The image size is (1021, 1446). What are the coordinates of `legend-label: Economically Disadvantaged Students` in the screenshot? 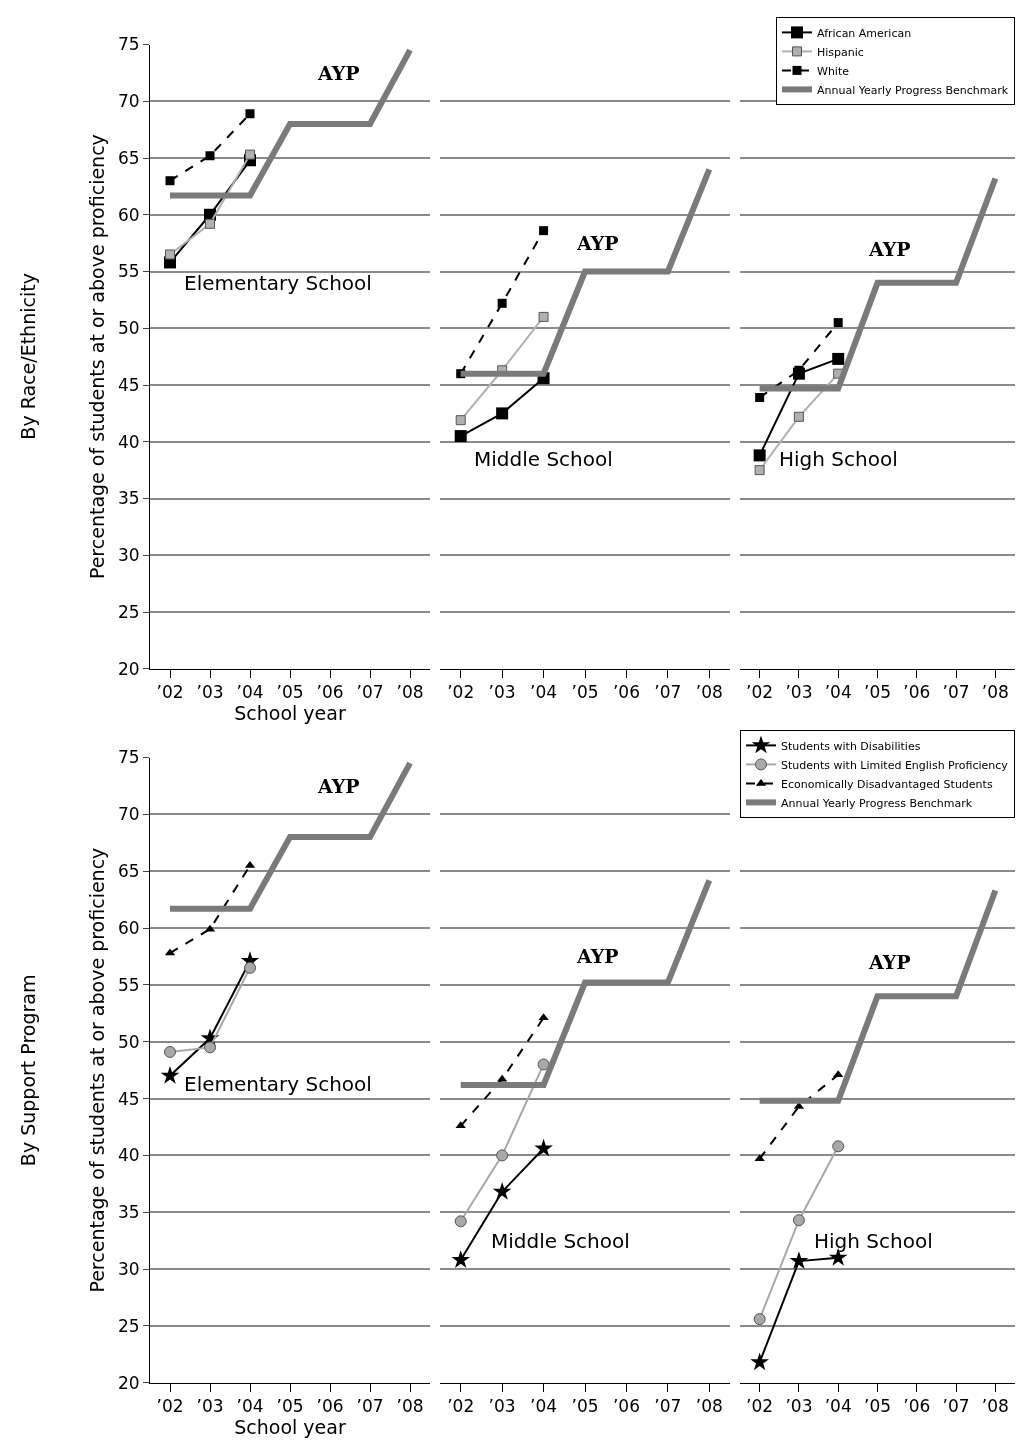 It's located at (887, 784).